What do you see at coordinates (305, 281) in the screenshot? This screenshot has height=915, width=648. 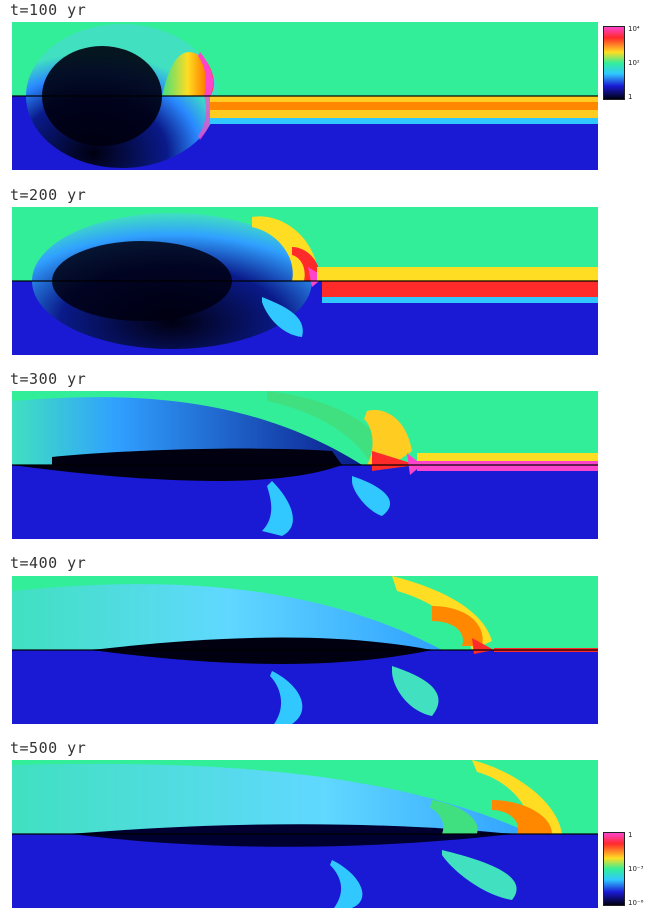 I see `simulation-panel-t200` at bounding box center [305, 281].